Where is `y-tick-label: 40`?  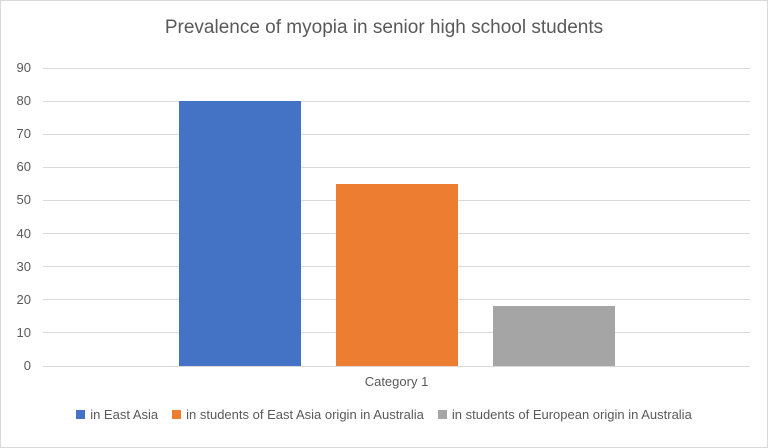 y-tick-label: 40 is located at coordinates (23, 233).